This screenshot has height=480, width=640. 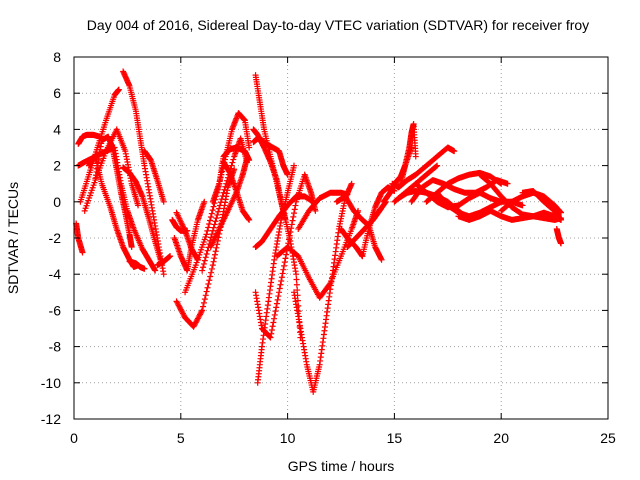 I want to click on y-tick-label: -2, so click(x=55, y=238).